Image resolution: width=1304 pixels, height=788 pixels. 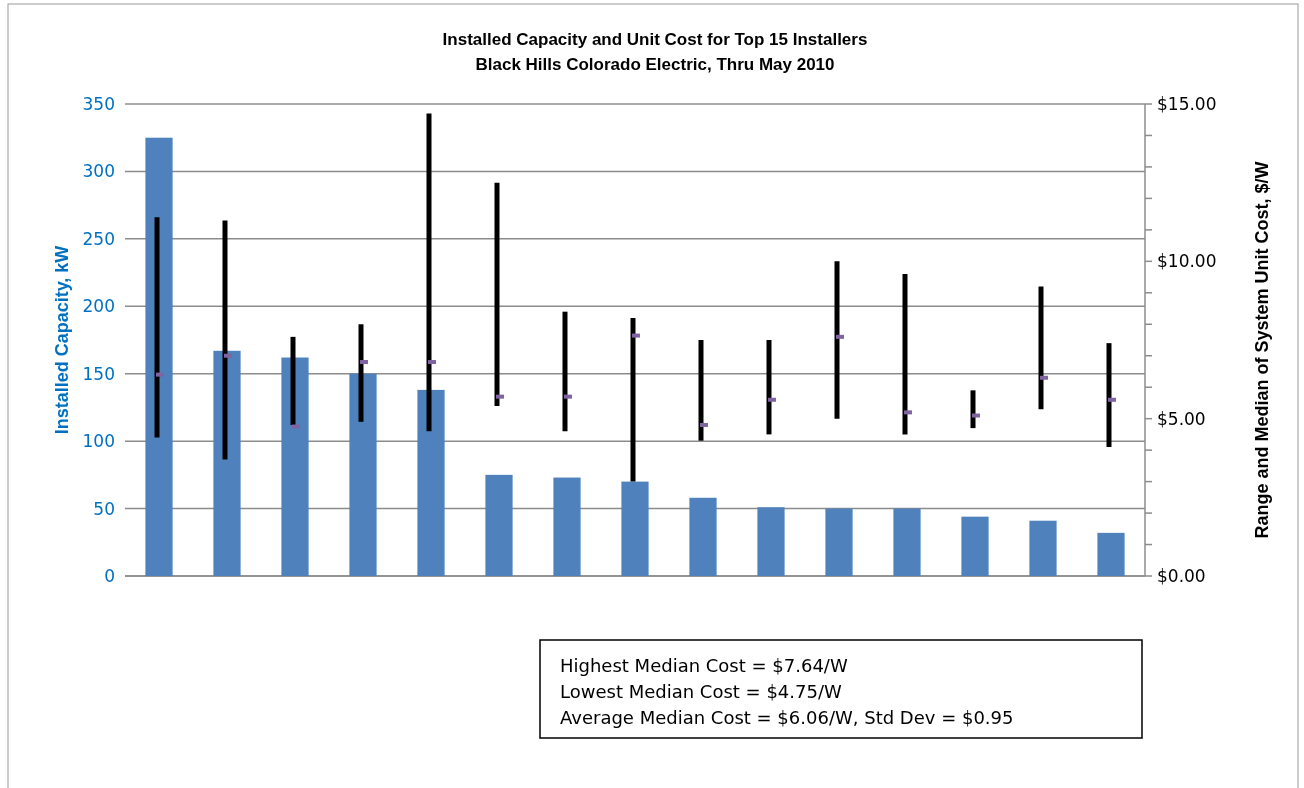 I want to click on chart-title: Installed Capacity and Unit Cost for Top 15 Installers, so click(x=655, y=39).